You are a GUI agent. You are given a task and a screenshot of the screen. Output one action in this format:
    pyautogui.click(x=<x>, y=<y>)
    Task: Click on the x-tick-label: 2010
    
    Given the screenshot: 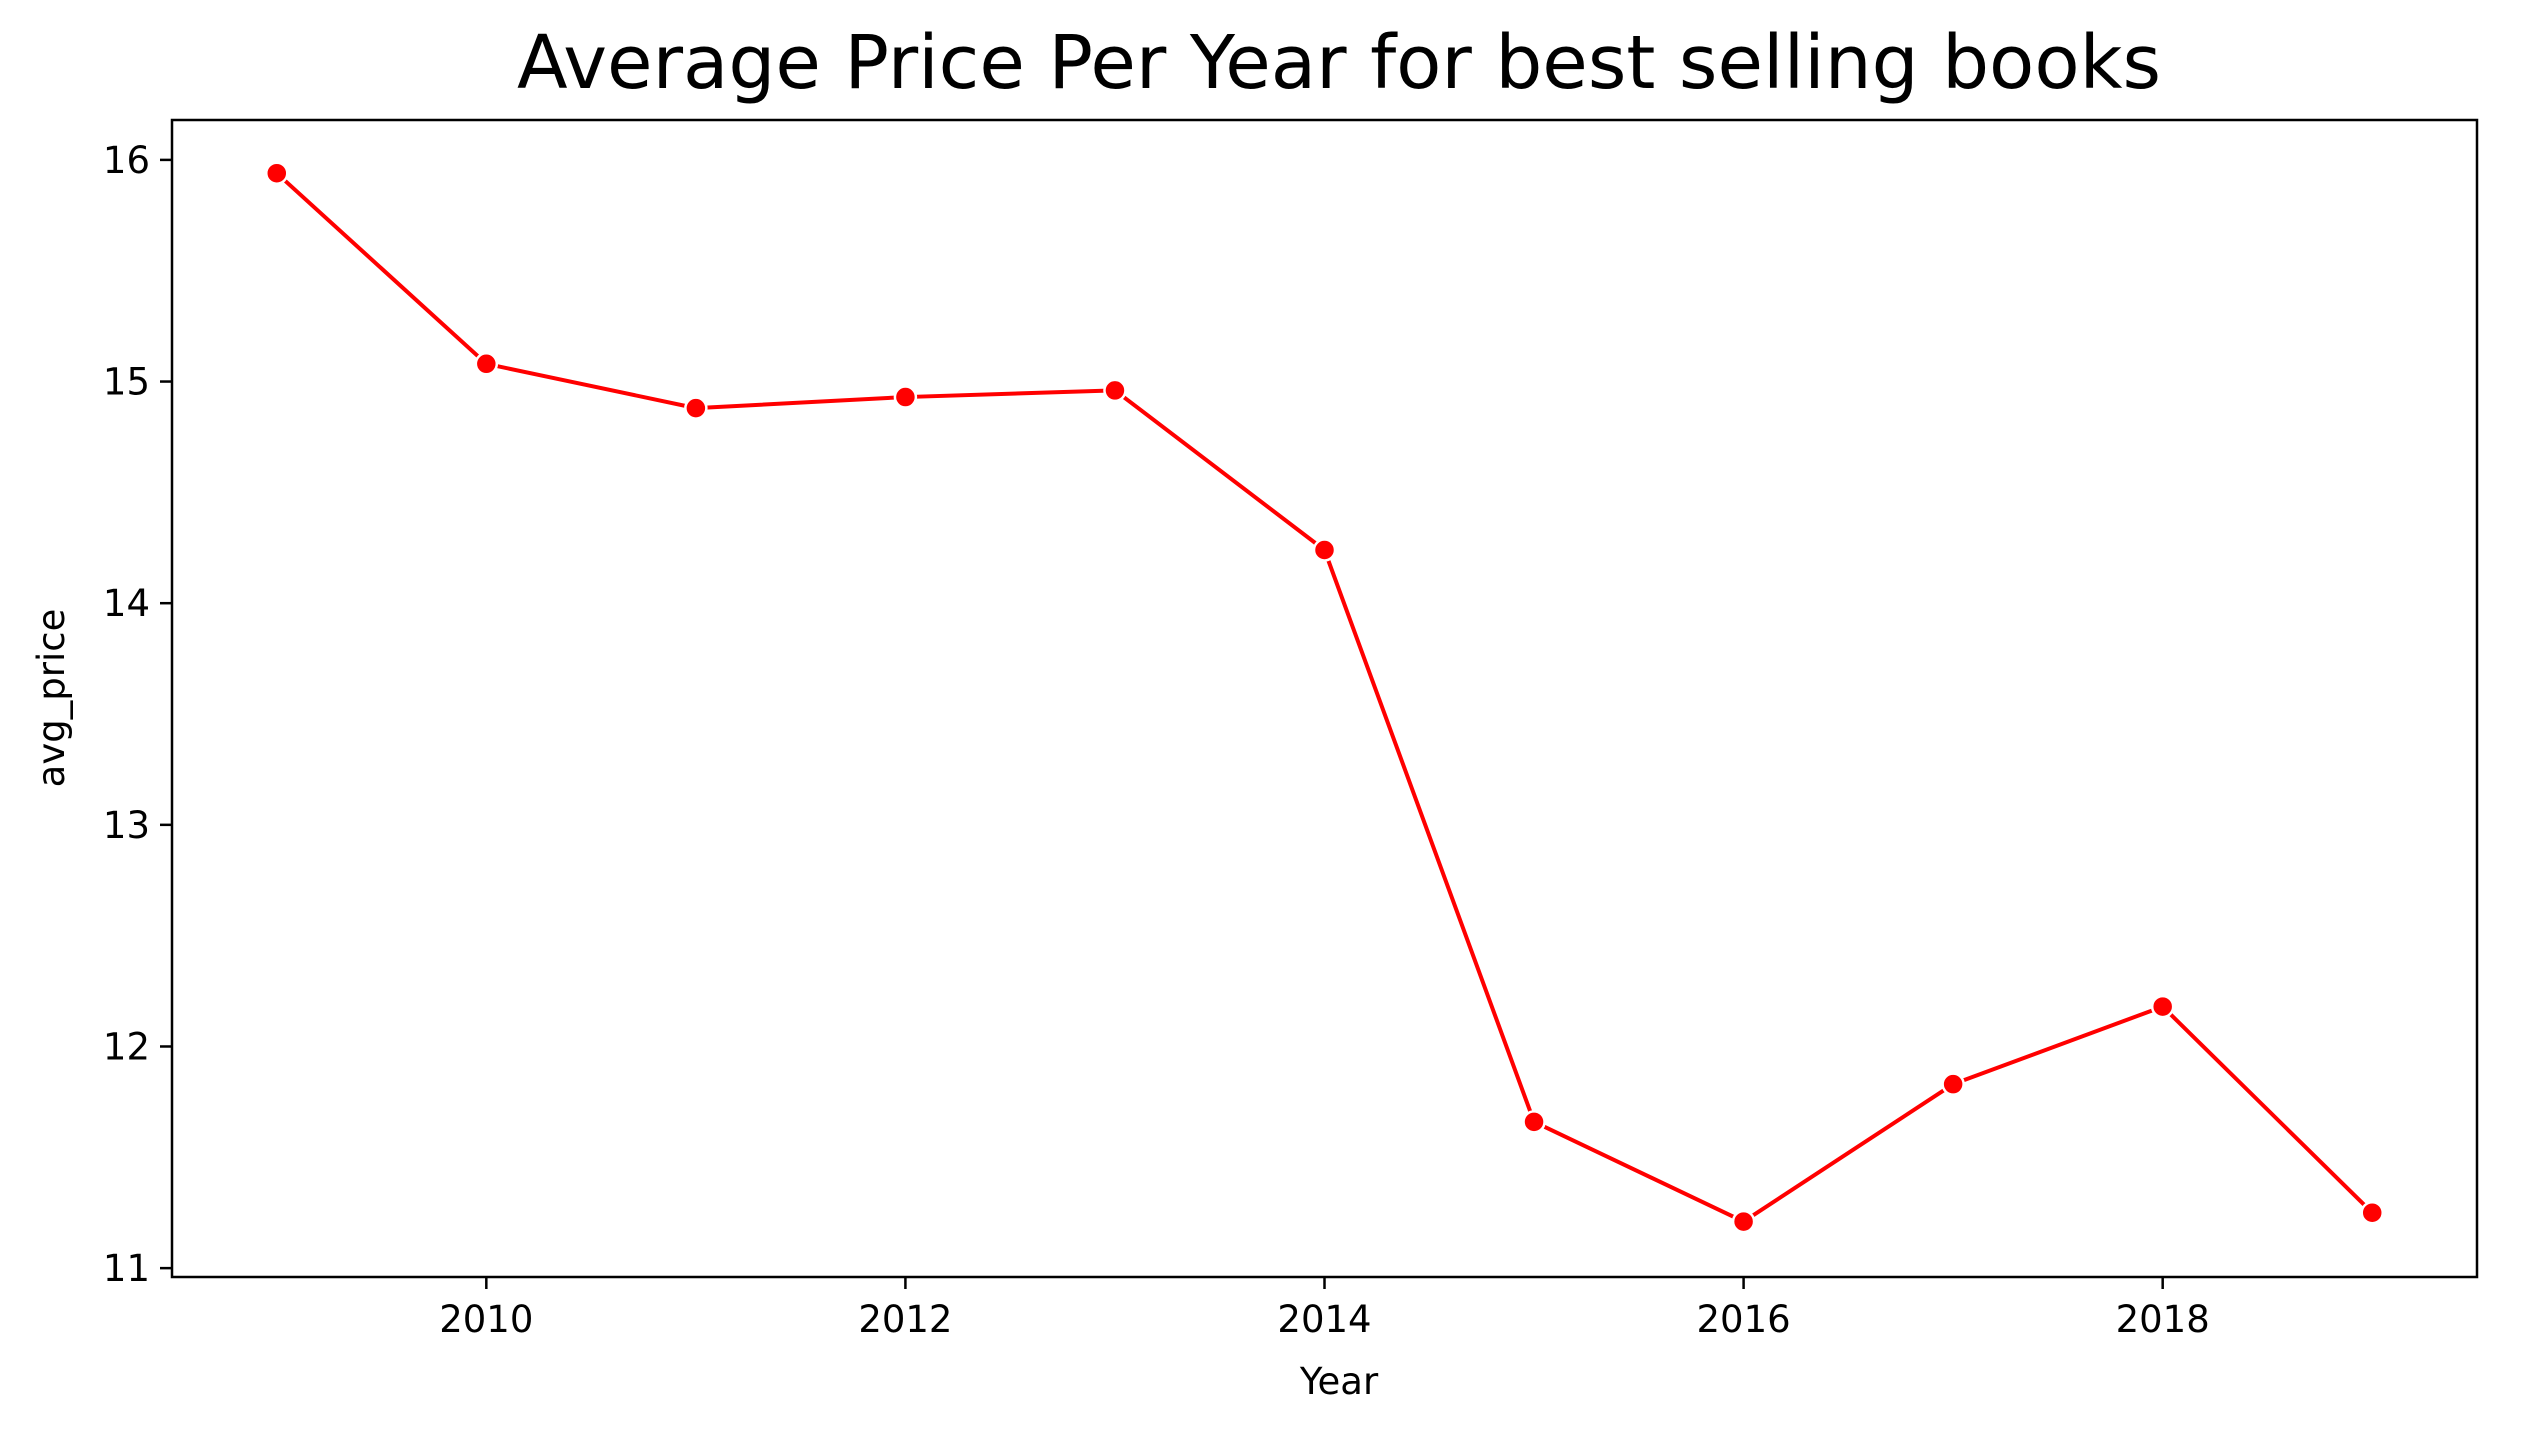 What is the action you would take?
    pyautogui.click(x=486, y=1319)
    